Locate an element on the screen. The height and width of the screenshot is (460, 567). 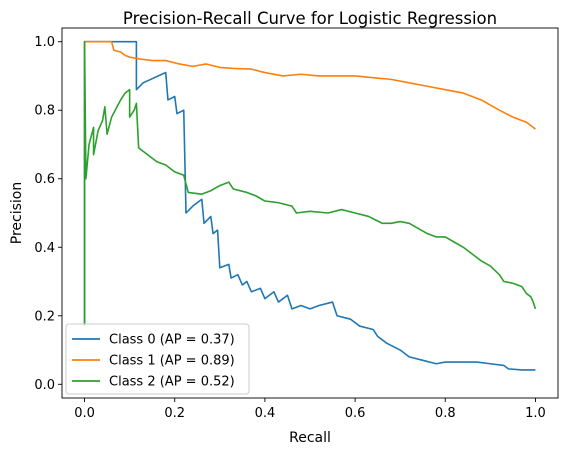
legend-frame is located at coordinates (157, 359).